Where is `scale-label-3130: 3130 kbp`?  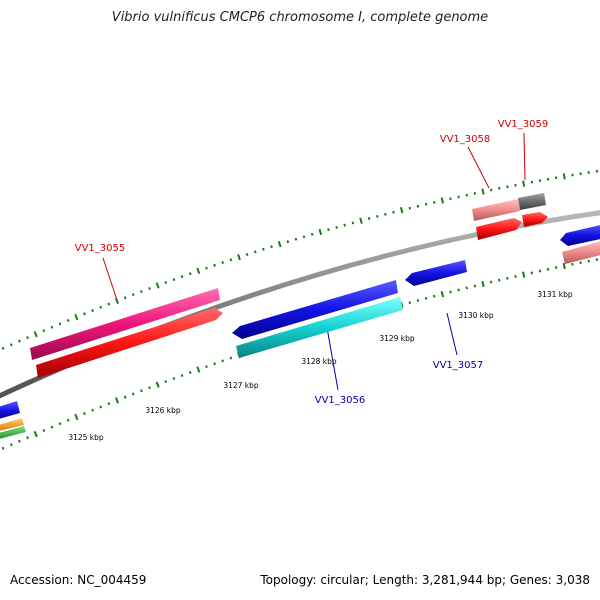 scale-label-3130: 3130 kbp is located at coordinates (476, 315).